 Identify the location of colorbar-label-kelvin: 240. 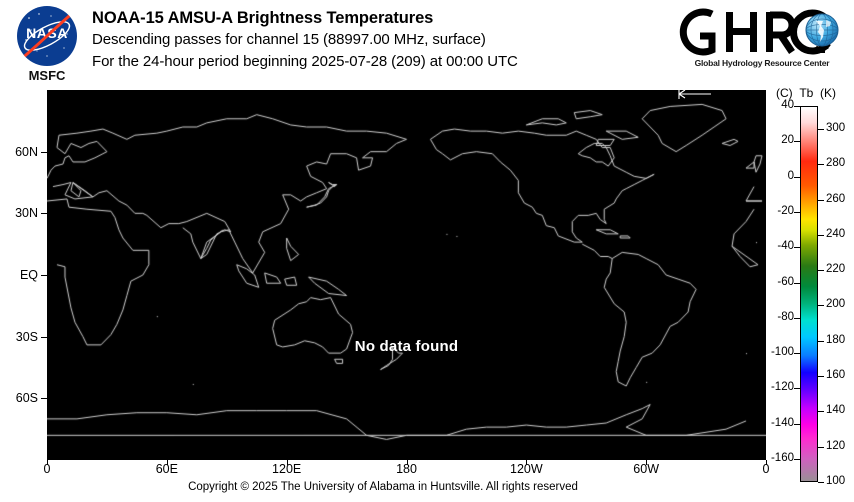
(836, 233).